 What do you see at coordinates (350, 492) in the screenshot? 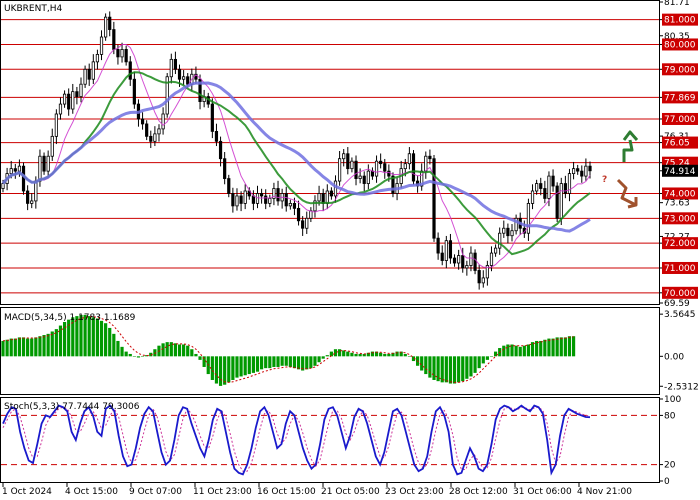
I see `time-tick-label: 21 Oct 05:00` at bounding box center [350, 492].